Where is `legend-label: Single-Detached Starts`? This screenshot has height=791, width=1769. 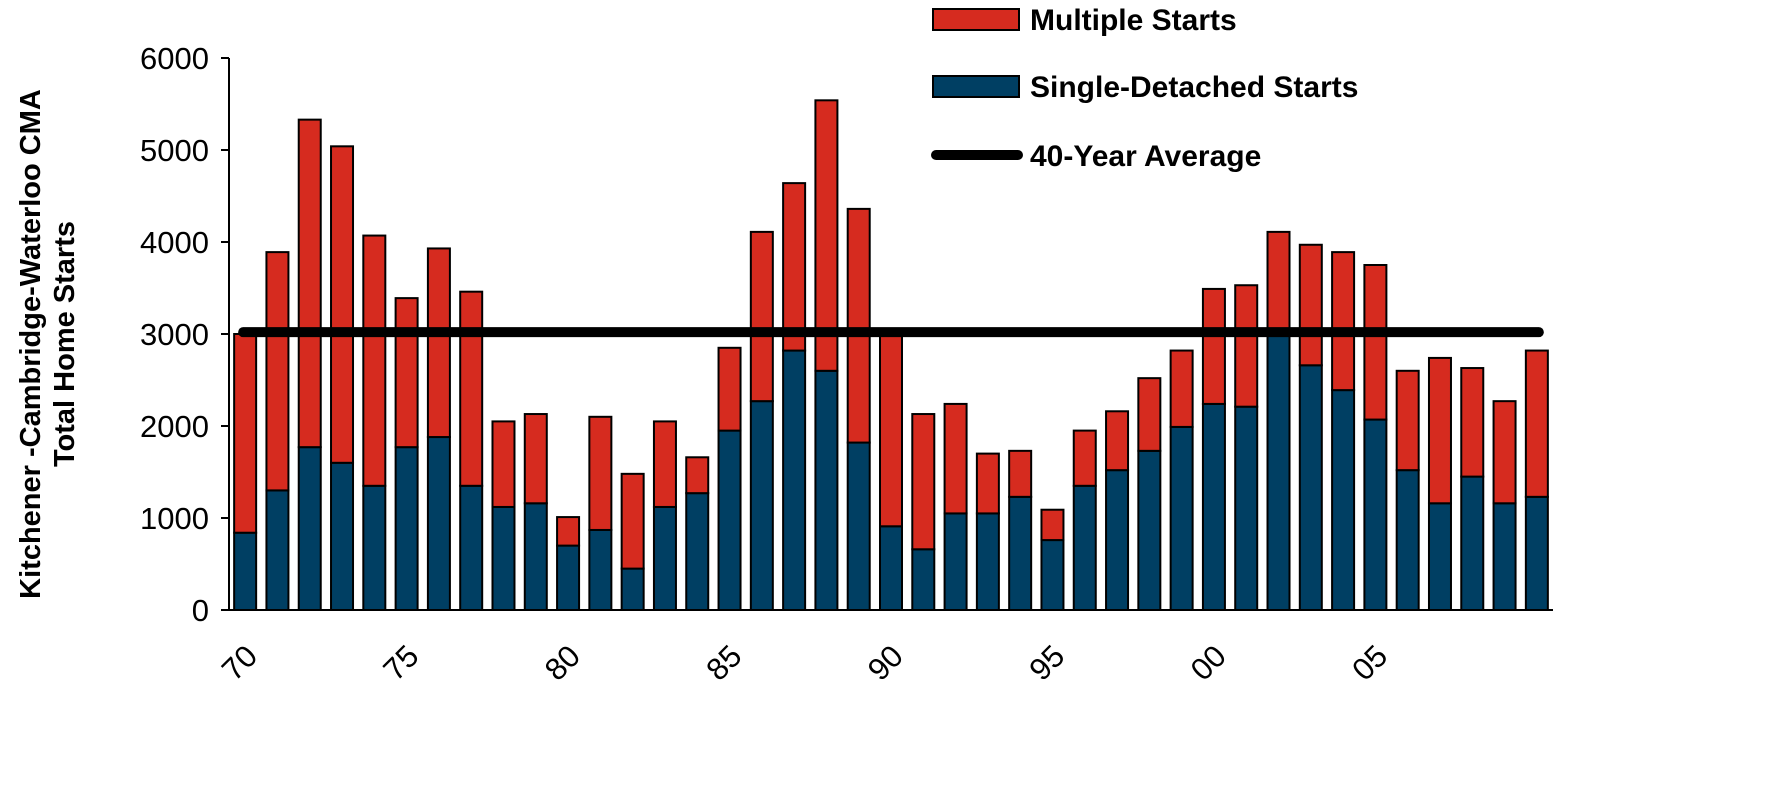 legend-label: Single-Detached Starts is located at coordinates (1194, 87).